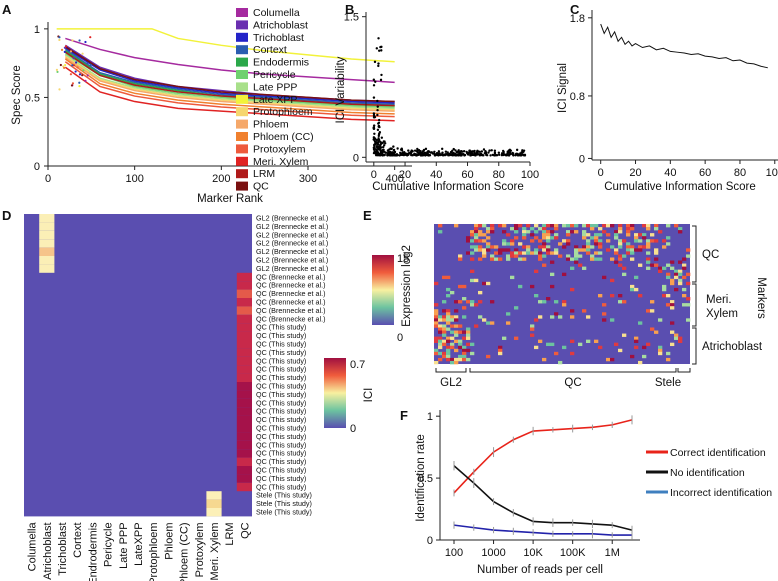 Image resolution: width=778 pixels, height=581 pixels. I want to click on panel-e-col-group-label: Stele, so click(668, 383).